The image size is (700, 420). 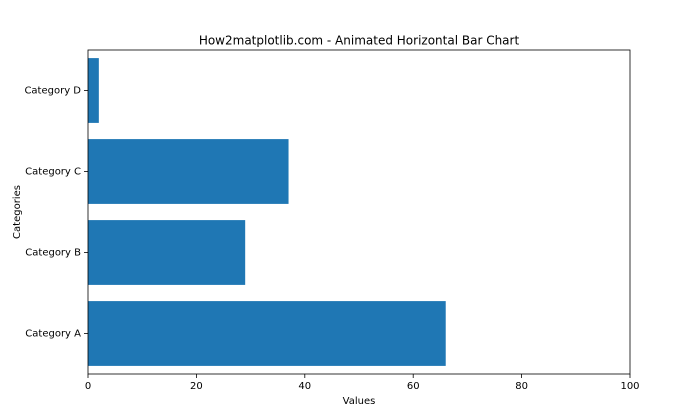 I want to click on x-tick-label: 20, so click(x=196, y=386).